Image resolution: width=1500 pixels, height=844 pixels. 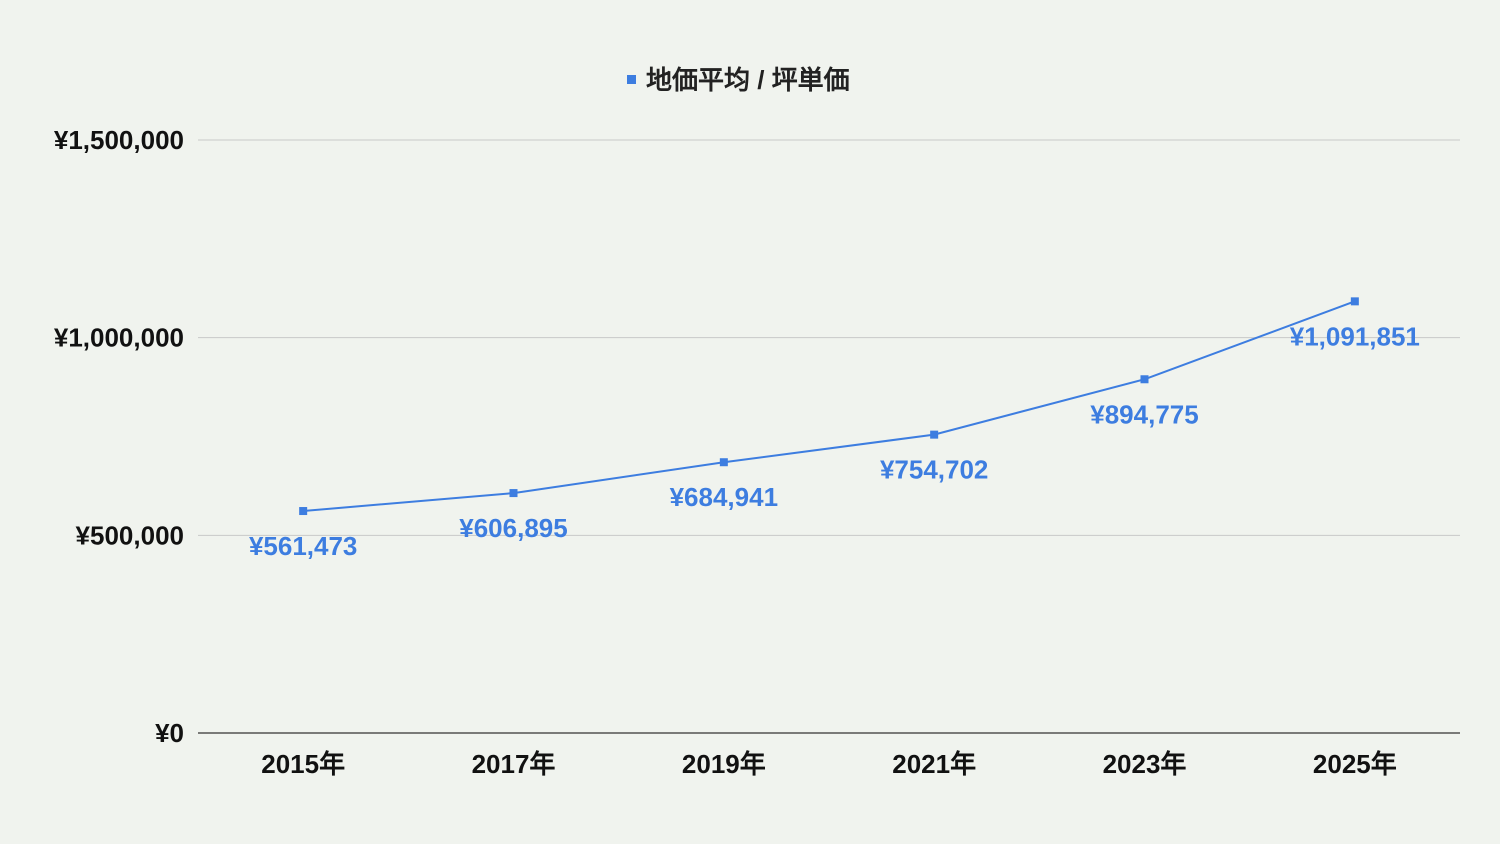 What do you see at coordinates (119, 338) in the screenshot?
I see `y-tick-label: ¥1,000,000` at bounding box center [119, 338].